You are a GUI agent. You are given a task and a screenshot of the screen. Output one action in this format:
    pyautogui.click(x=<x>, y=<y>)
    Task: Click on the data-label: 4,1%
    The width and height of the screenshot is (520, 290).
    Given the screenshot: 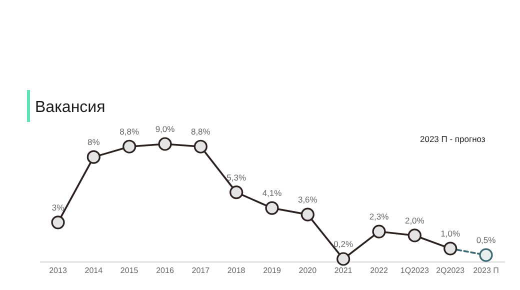 What is the action you would take?
    pyautogui.click(x=272, y=193)
    